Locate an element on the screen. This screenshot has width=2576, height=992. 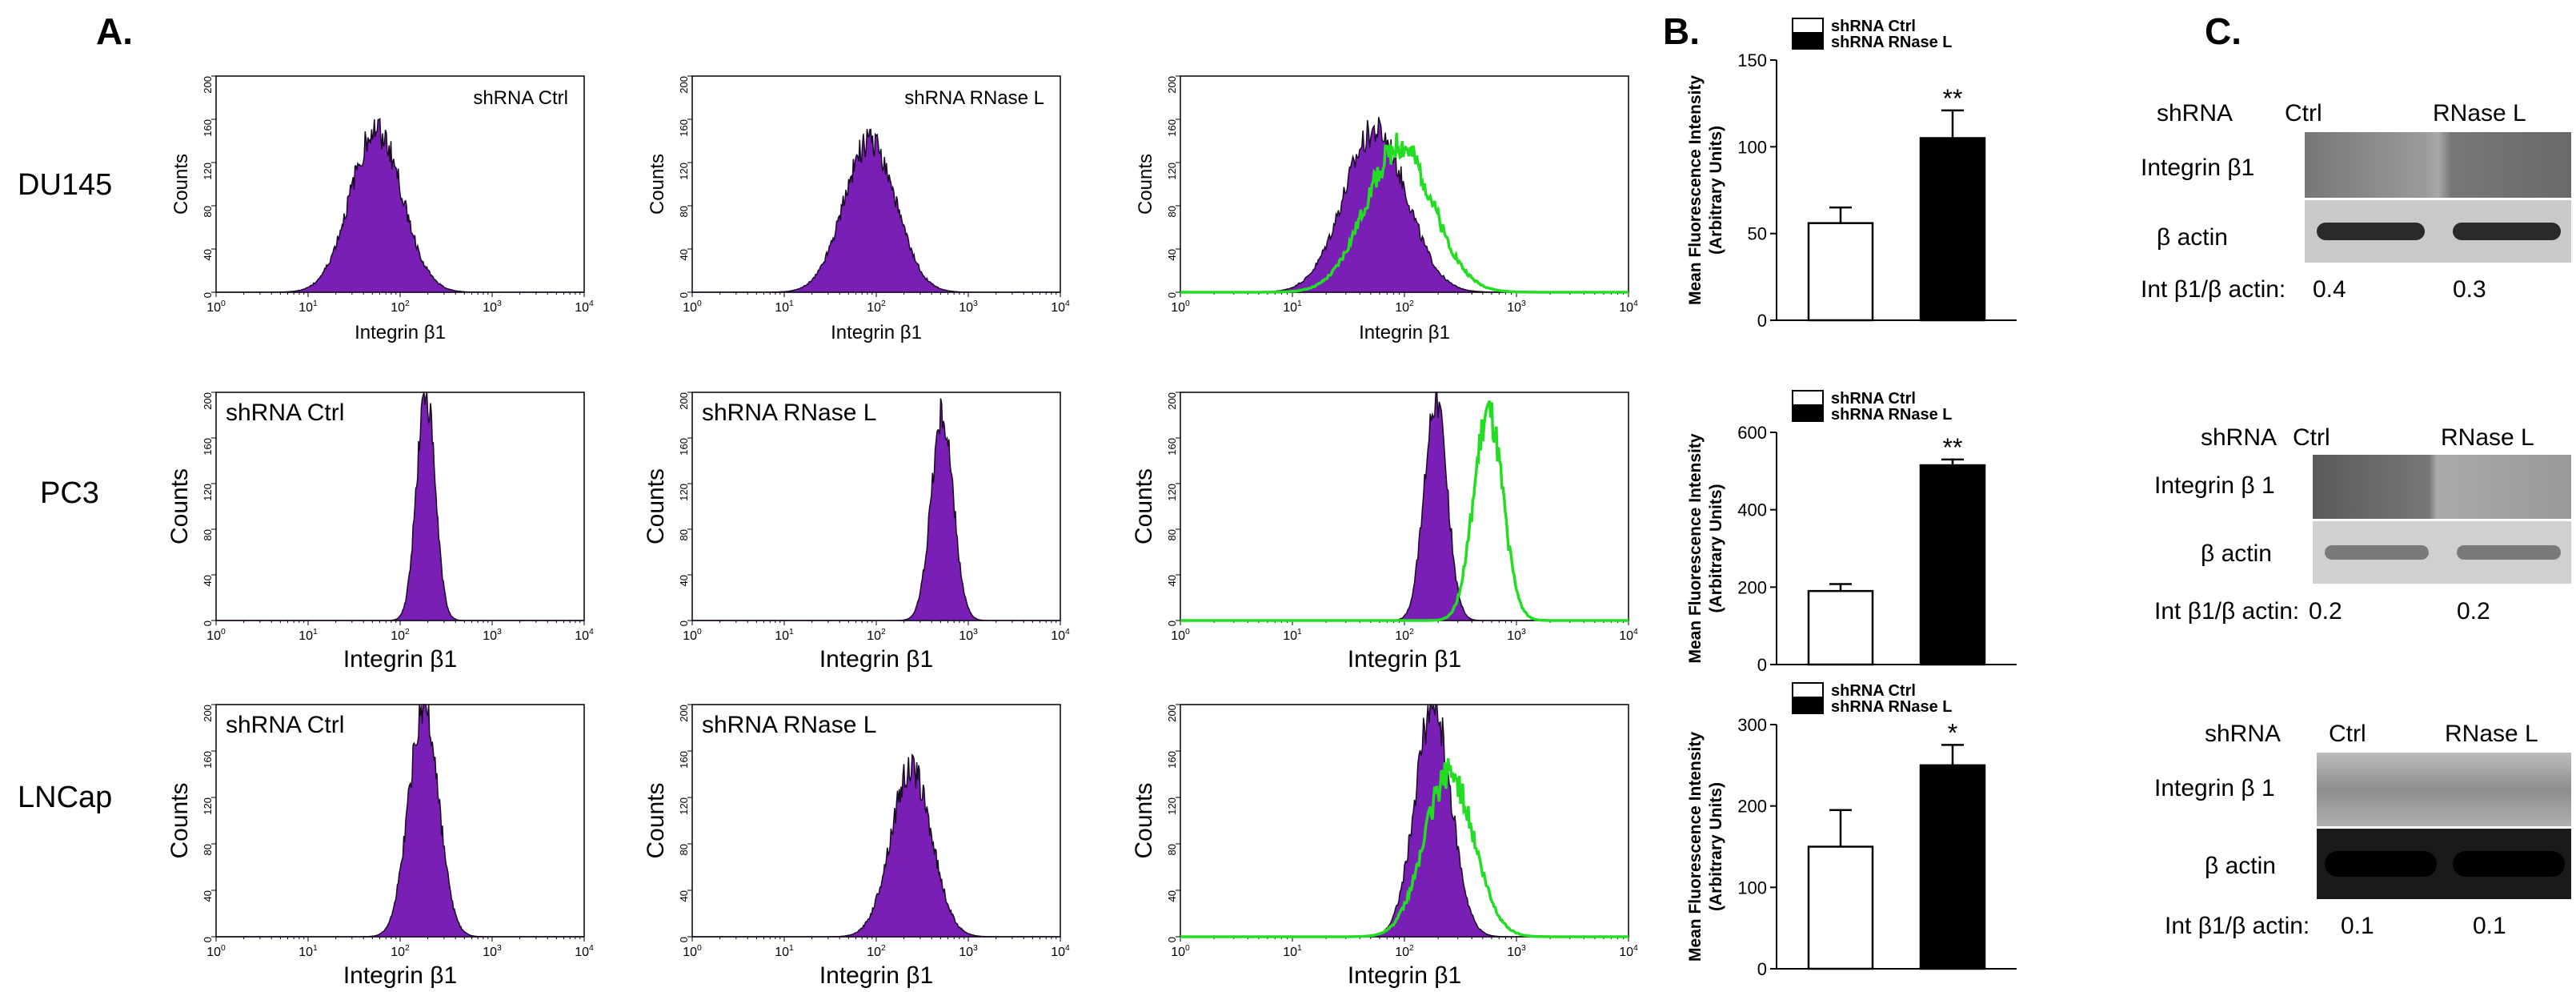
blot-ratio-ctrl: 0.4 is located at coordinates (2329, 290).